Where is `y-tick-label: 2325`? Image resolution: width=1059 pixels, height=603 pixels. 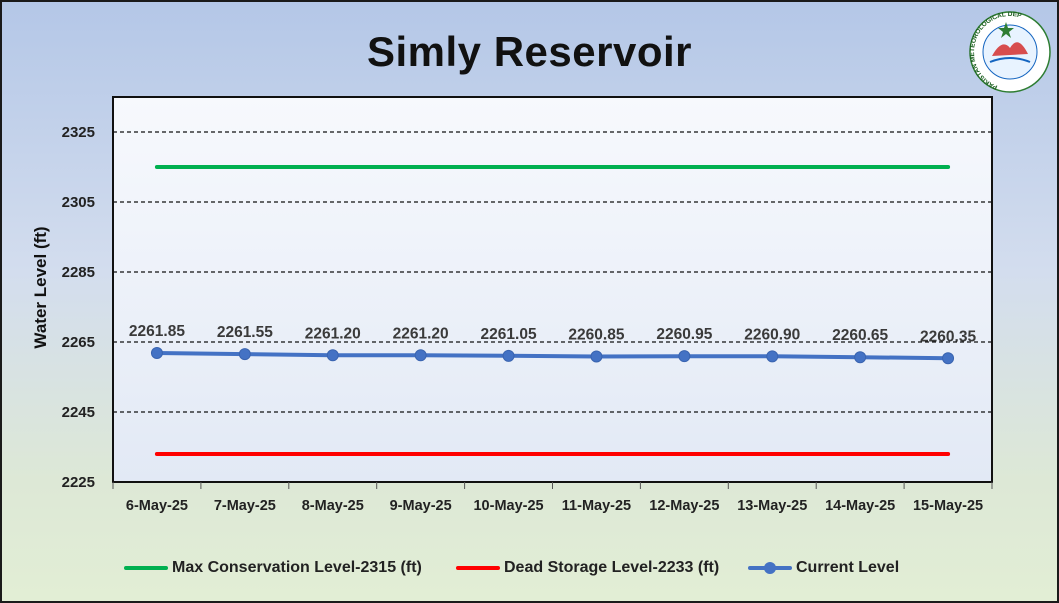
y-tick-label: 2325 is located at coordinates (78, 132).